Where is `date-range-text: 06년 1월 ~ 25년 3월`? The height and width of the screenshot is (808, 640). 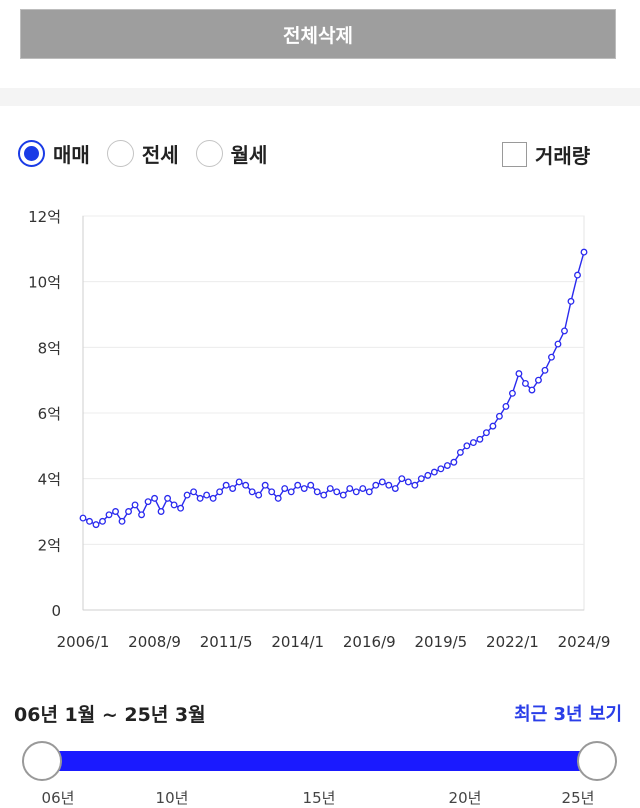
date-range-text: 06년 1월 ~ 25년 3월 is located at coordinates (110, 715).